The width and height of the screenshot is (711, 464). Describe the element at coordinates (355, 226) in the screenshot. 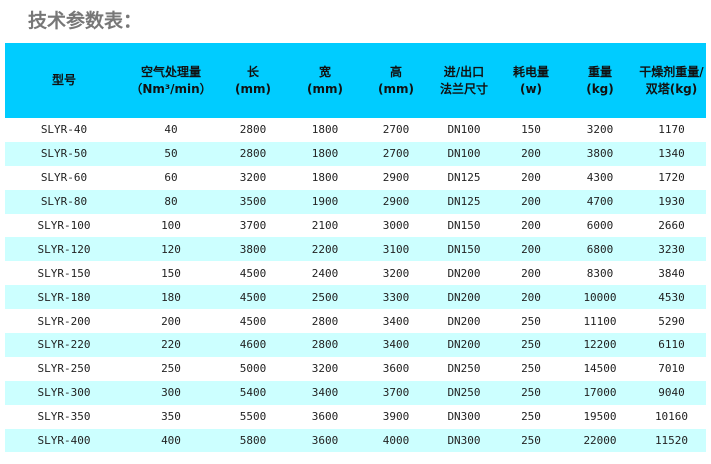

I see `table-row: SLYR-100 100 3700 2100 3000 DN150 200 6000 2660` at that location.